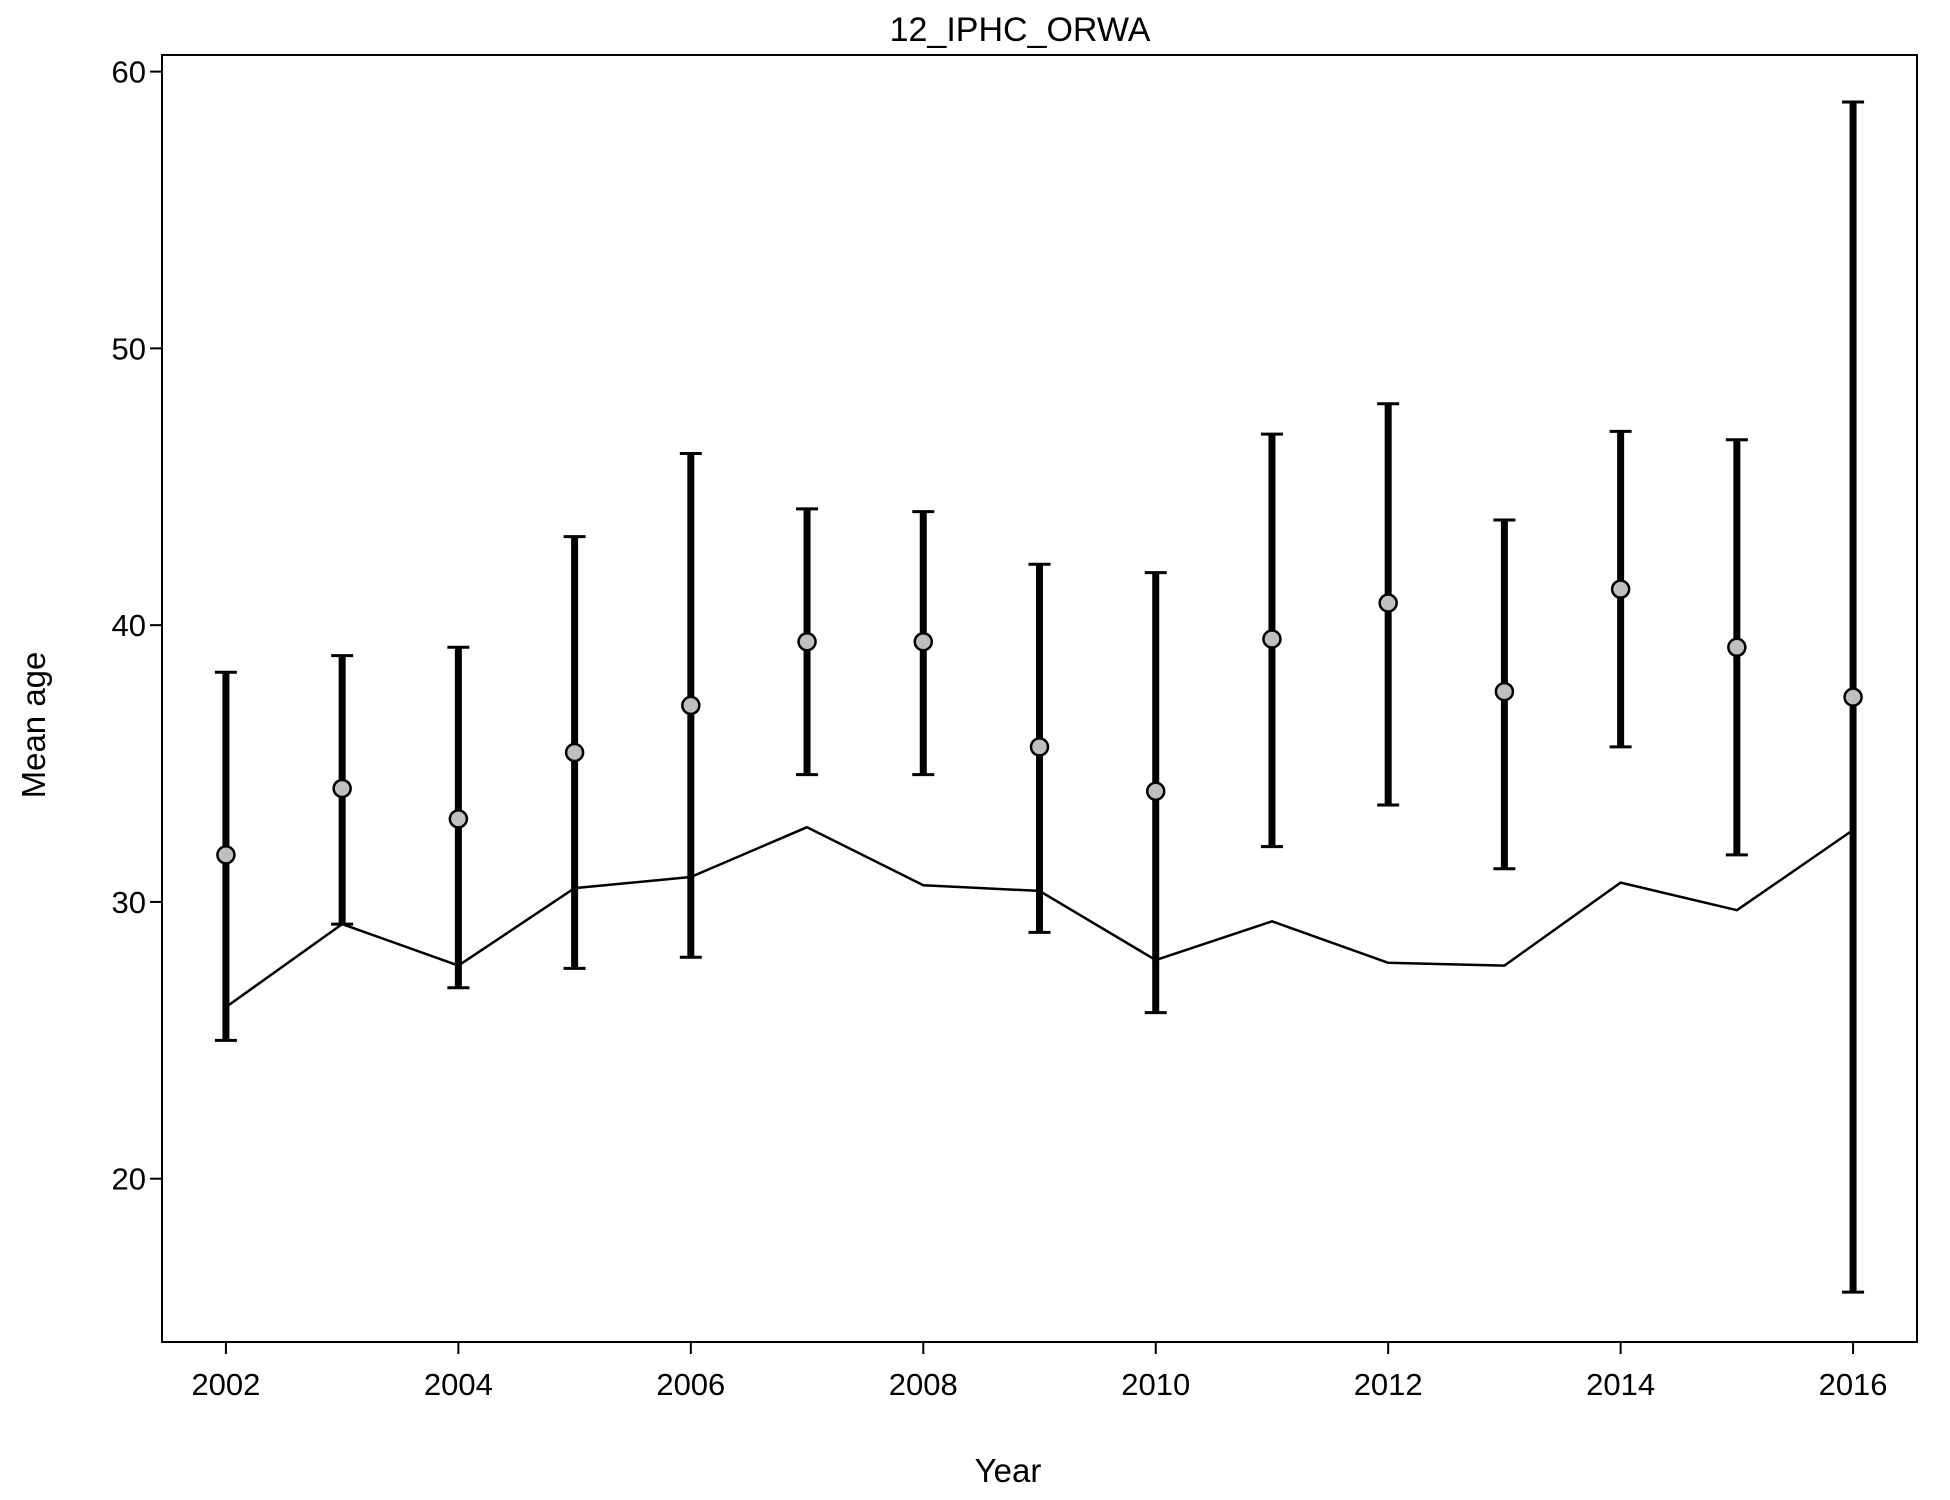 This screenshot has width=1950, height=1500. What do you see at coordinates (458, 1384) in the screenshot?
I see `x-tick-label: 2004` at bounding box center [458, 1384].